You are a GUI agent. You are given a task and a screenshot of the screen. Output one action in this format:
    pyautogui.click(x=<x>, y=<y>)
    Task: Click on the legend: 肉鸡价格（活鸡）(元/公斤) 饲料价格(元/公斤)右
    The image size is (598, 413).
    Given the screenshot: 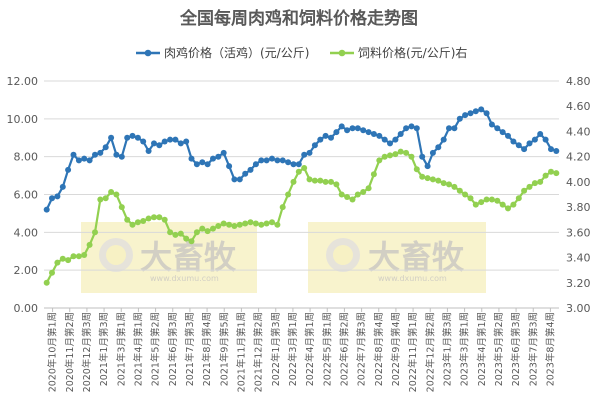 What is the action you would take?
    pyautogui.click(x=301, y=52)
    